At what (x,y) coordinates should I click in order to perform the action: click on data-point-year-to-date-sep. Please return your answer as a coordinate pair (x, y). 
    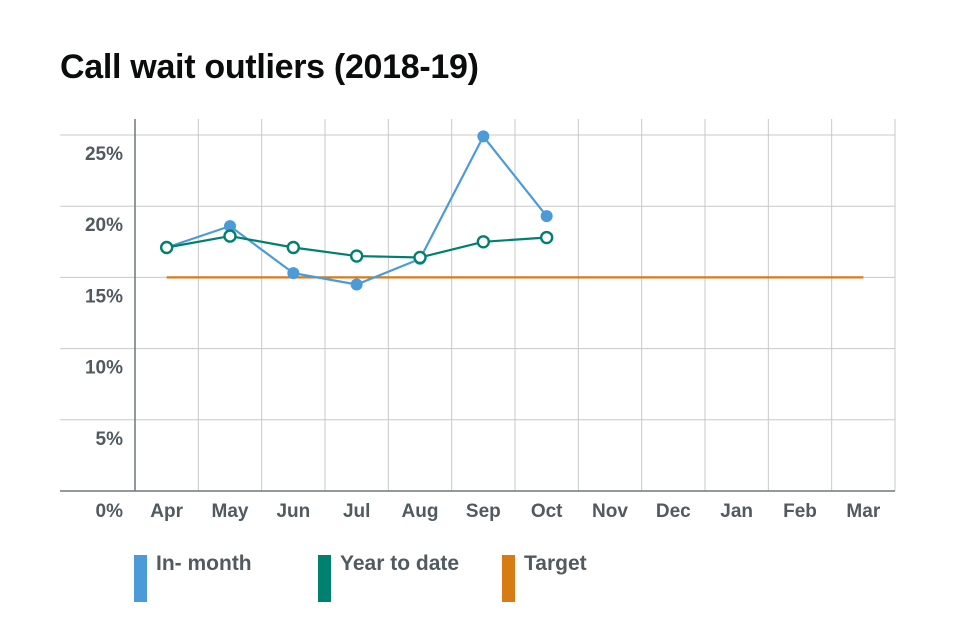
    Looking at the image, I should click on (483, 242).